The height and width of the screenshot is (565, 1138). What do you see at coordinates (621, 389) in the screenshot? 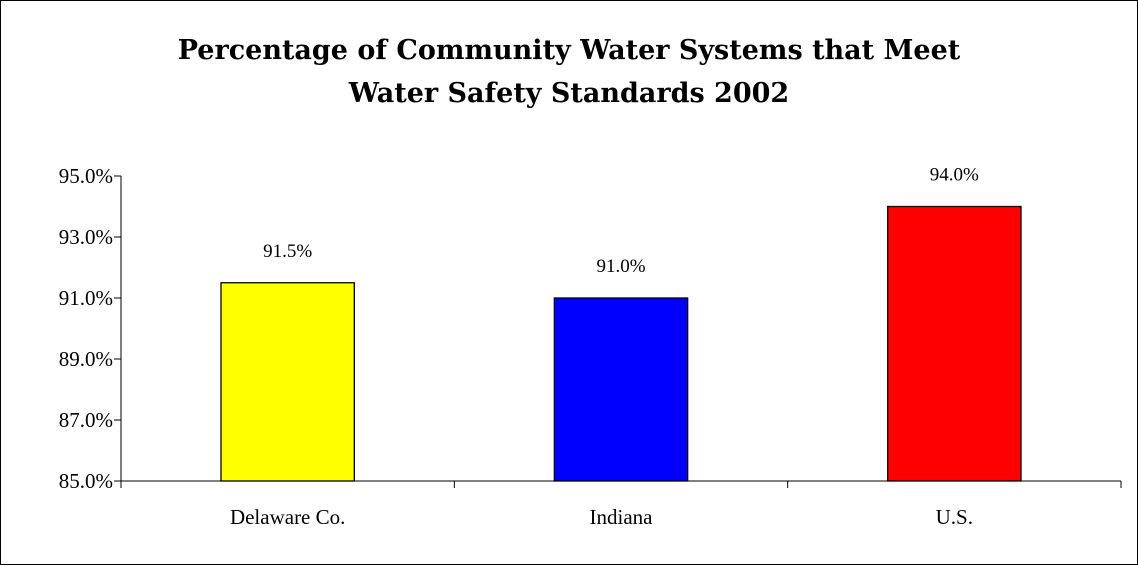
I see `bar-indiana` at bounding box center [621, 389].